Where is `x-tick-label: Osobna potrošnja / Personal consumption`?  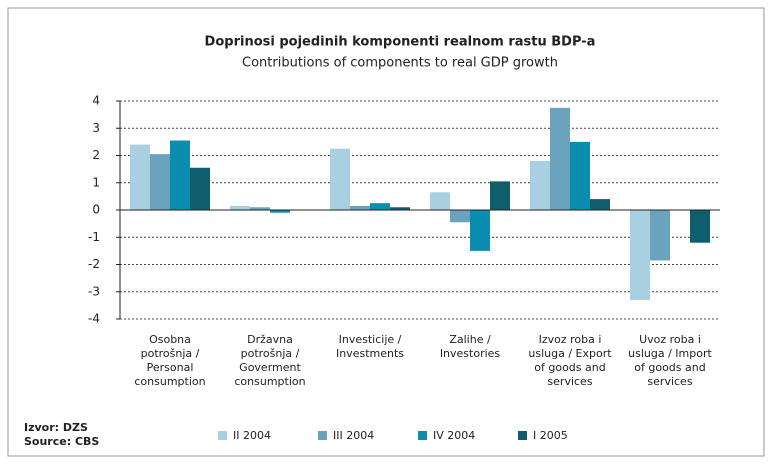 x-tick-label: Osobna potrošnja / Personal consumption is located at coordinates (169, 360).